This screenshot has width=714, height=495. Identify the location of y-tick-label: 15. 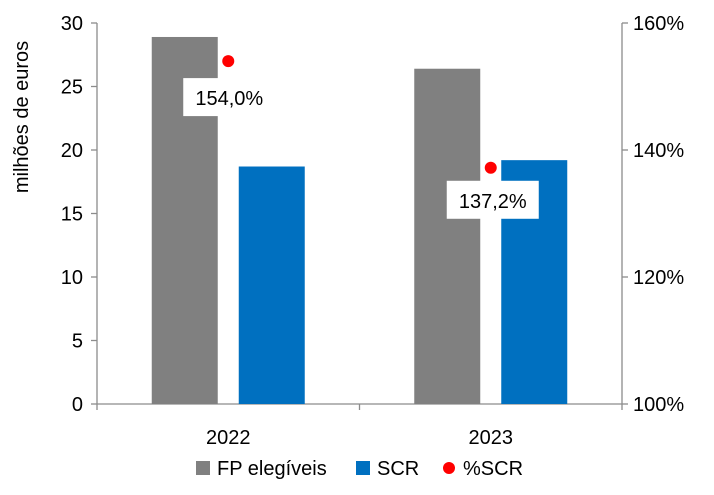
(72, 215).